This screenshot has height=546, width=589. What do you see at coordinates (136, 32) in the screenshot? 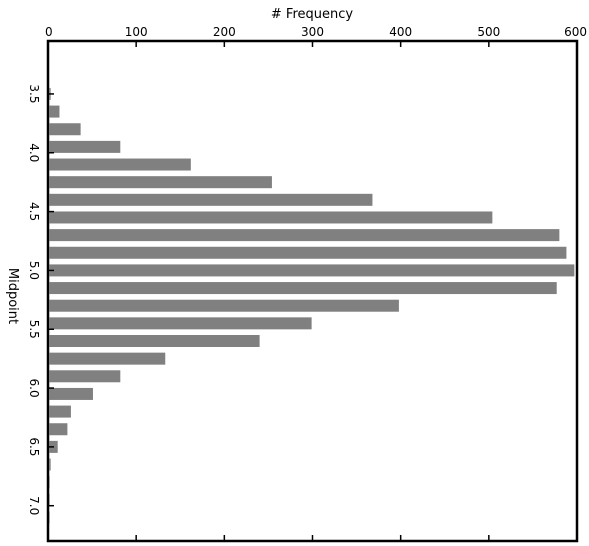
I see `x-tick-label: 100` at bounding box center [136, 32].